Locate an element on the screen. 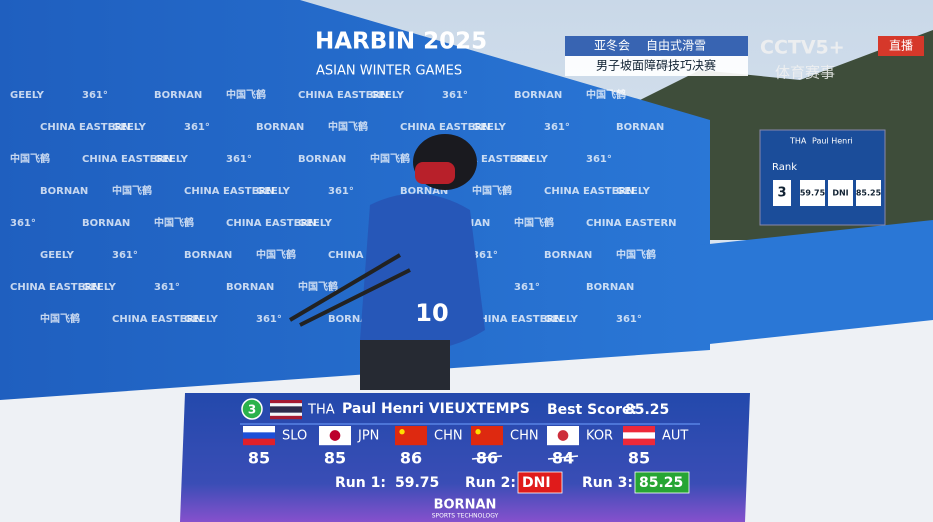 This screenshot has width=933, height=522. channel-sub: 体育赛事 is located at coordinates (805, 73).